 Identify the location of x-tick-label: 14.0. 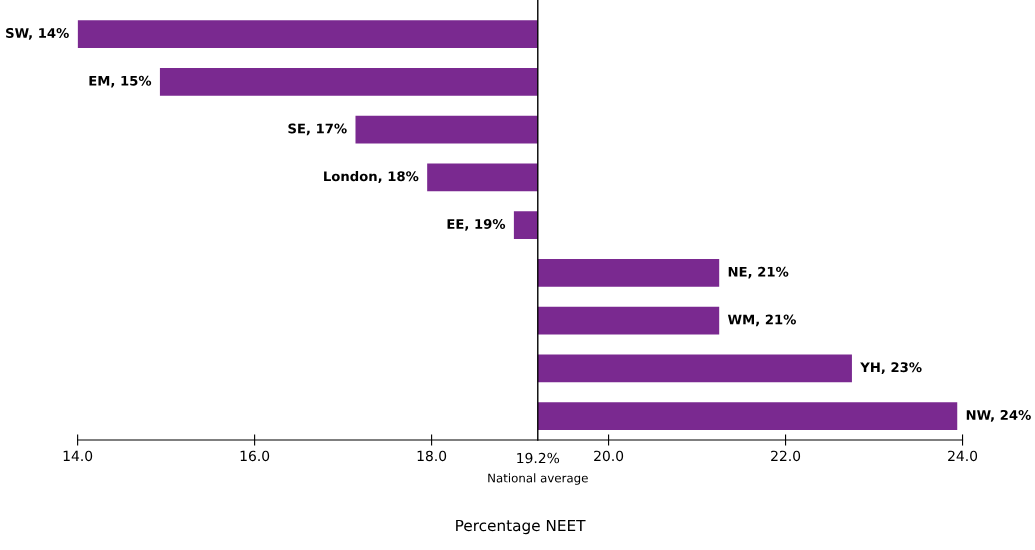
(78, 456).